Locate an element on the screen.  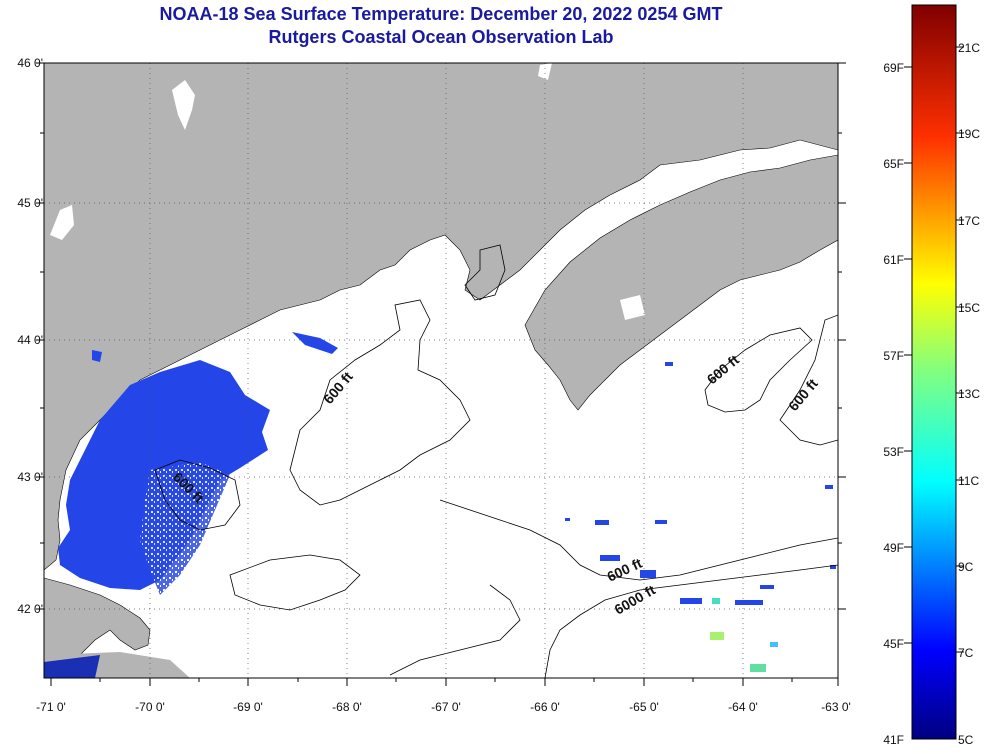
lon-label: -67 0' is located at coordinates (446, 707).